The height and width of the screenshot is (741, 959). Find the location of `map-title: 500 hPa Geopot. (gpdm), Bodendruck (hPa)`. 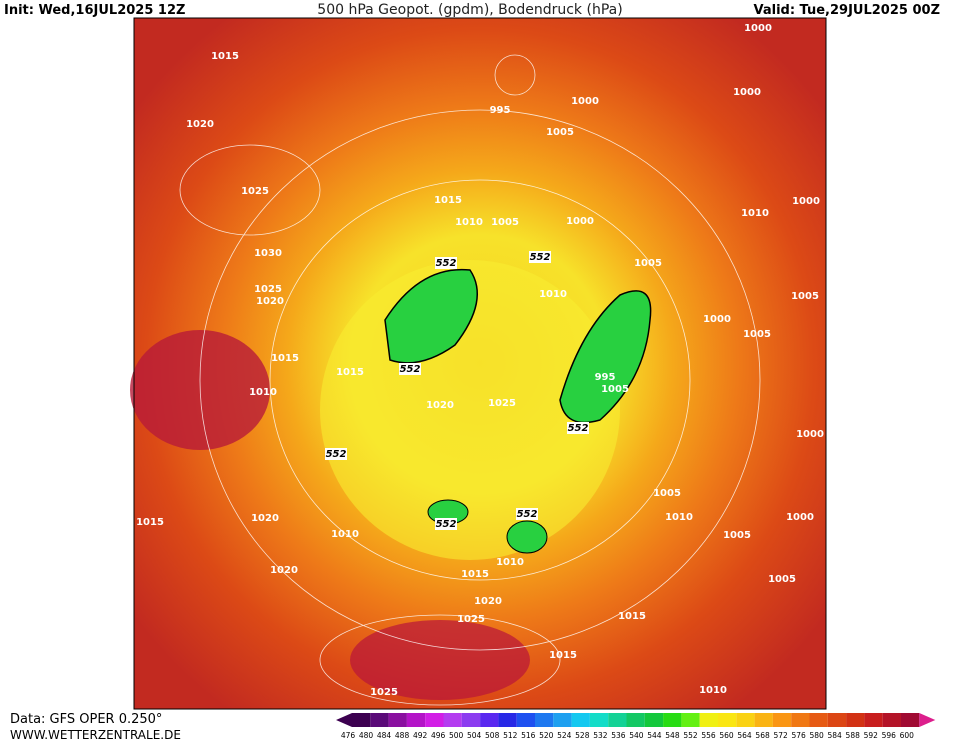

map-title: 500 hPa Geopot. (gpdm), Bodendruck (hPa) is located at coordinates (469, 10).